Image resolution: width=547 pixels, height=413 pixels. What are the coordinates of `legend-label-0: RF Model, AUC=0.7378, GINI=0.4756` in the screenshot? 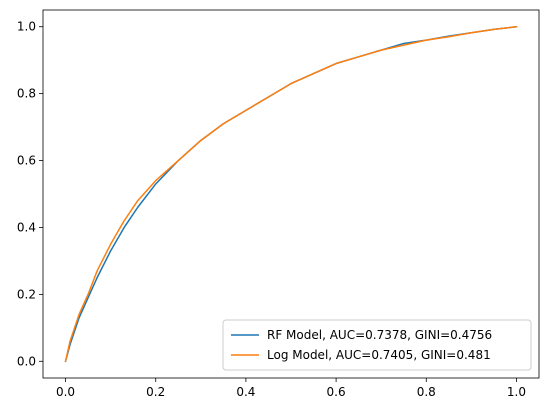 It's located at (379, 335).